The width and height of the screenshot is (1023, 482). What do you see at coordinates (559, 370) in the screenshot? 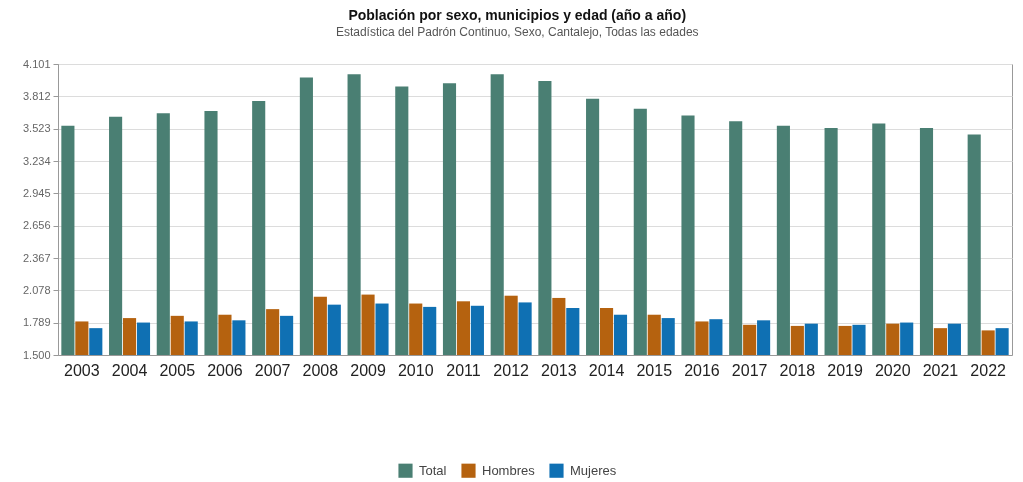
I see `x-tick-label: 2013` at bounding box center [559, 370].